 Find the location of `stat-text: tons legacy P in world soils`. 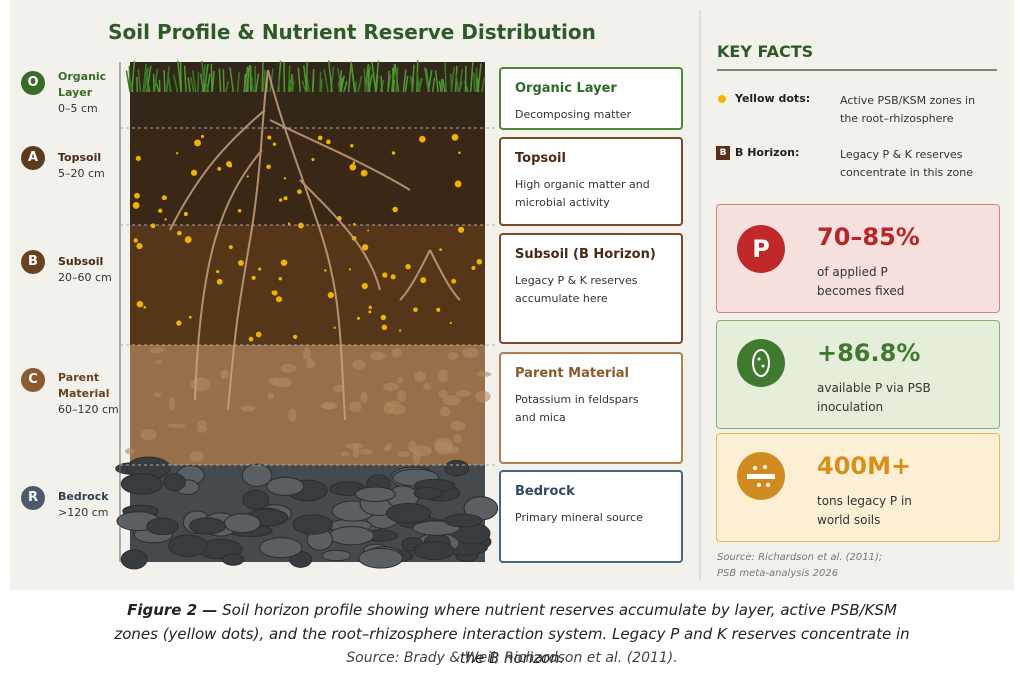

stat-text: tons legacy P in world soils is located at coordinates (864, 510).